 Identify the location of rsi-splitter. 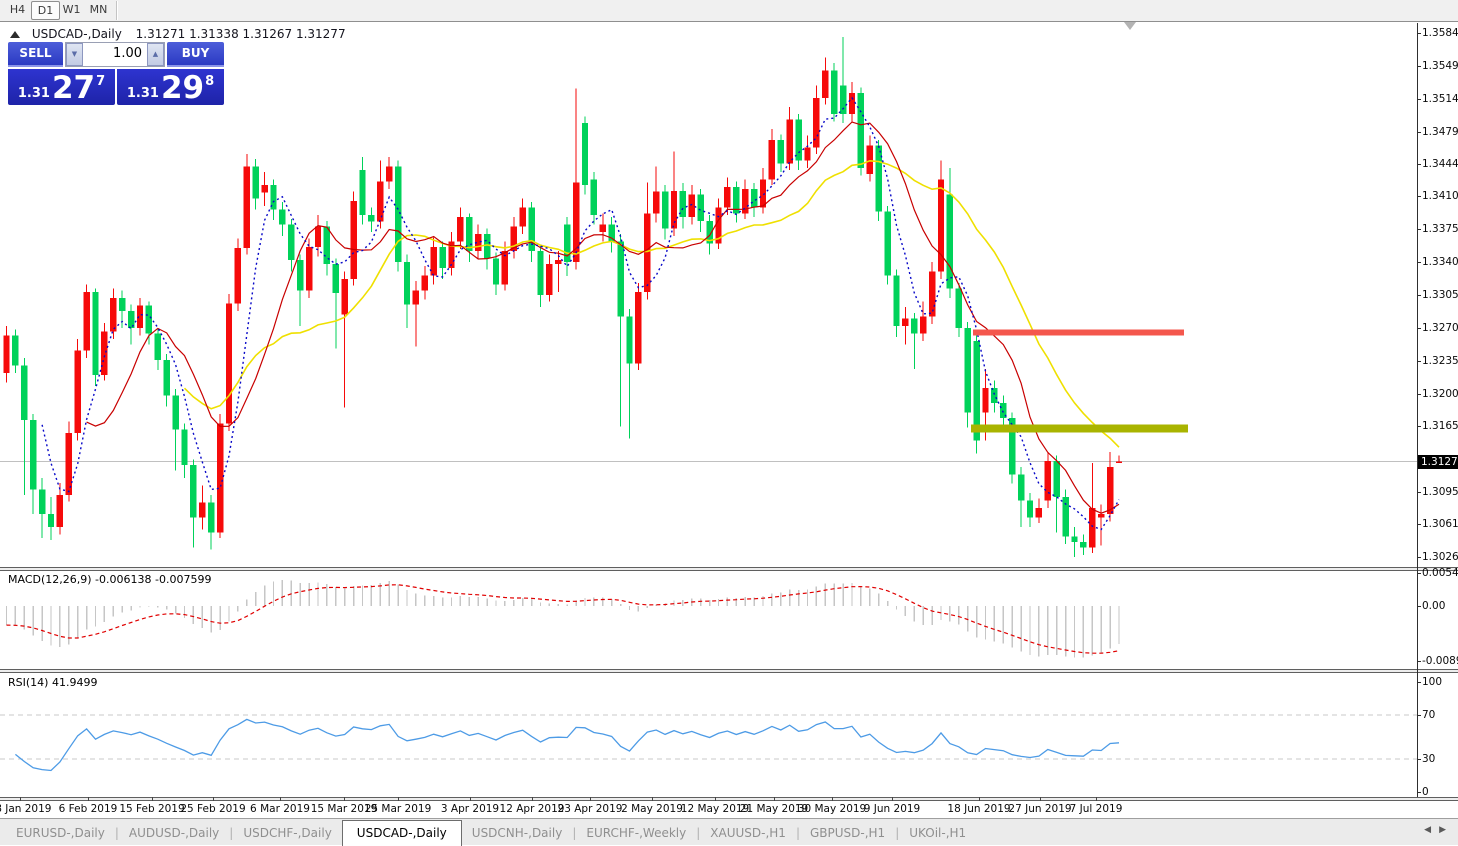
(729, 671).